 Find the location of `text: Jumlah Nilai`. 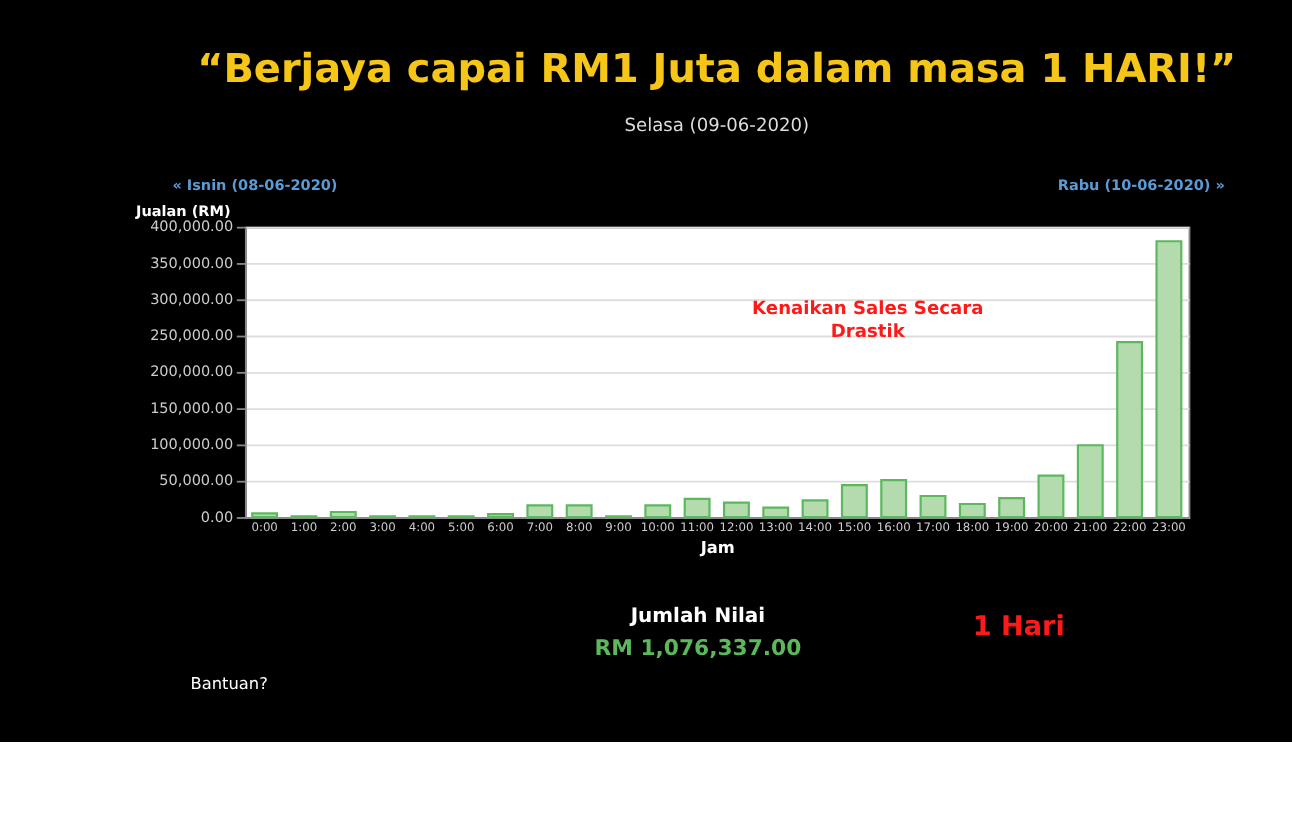

text: Jumlah Nilai is located at coordinates (697, 617).